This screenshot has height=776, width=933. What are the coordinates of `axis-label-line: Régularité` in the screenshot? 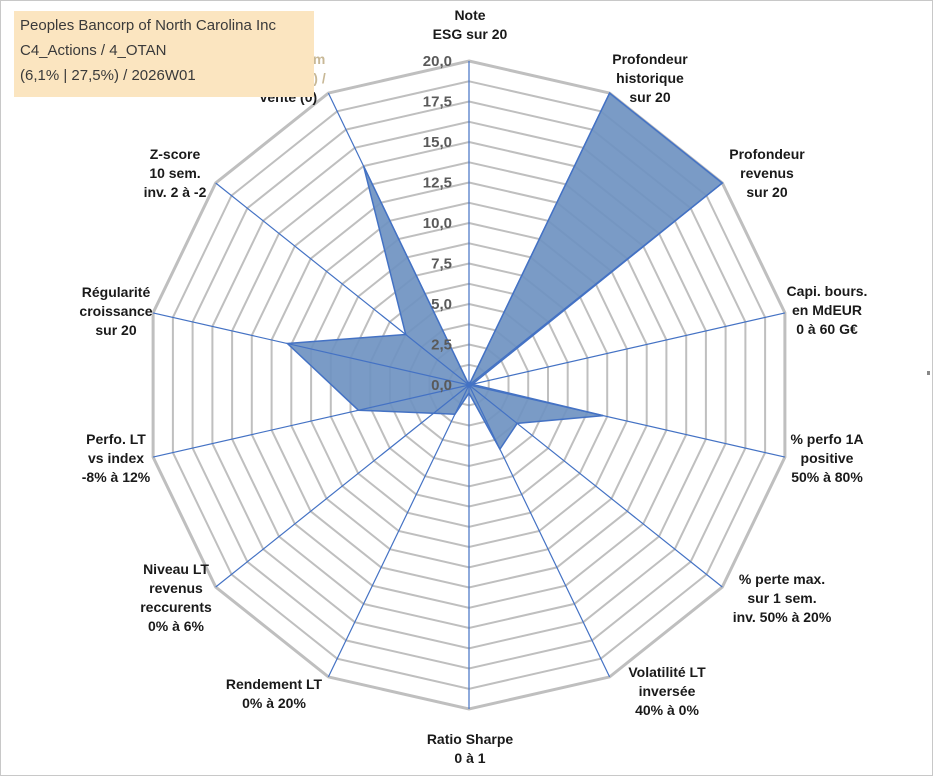 It's located at (116, 292).